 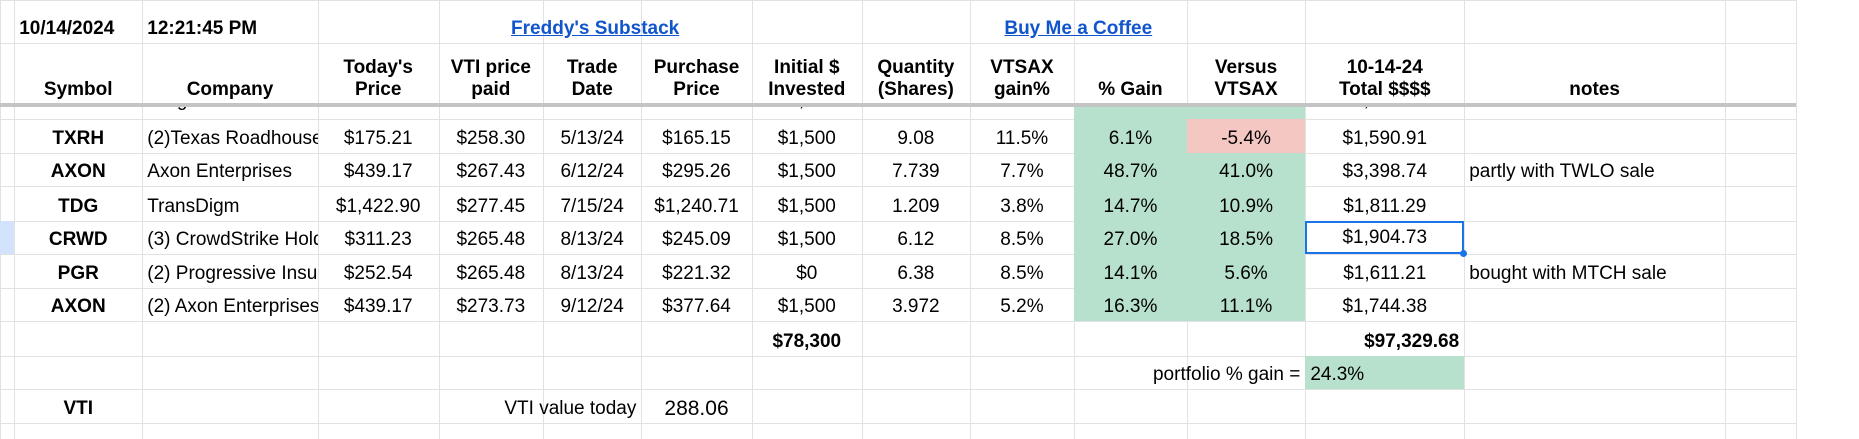 What do you see at coordinates (595, 28) in the screenshot?
I see `link: Freddy's Substack` at bounding box center [595, 28].